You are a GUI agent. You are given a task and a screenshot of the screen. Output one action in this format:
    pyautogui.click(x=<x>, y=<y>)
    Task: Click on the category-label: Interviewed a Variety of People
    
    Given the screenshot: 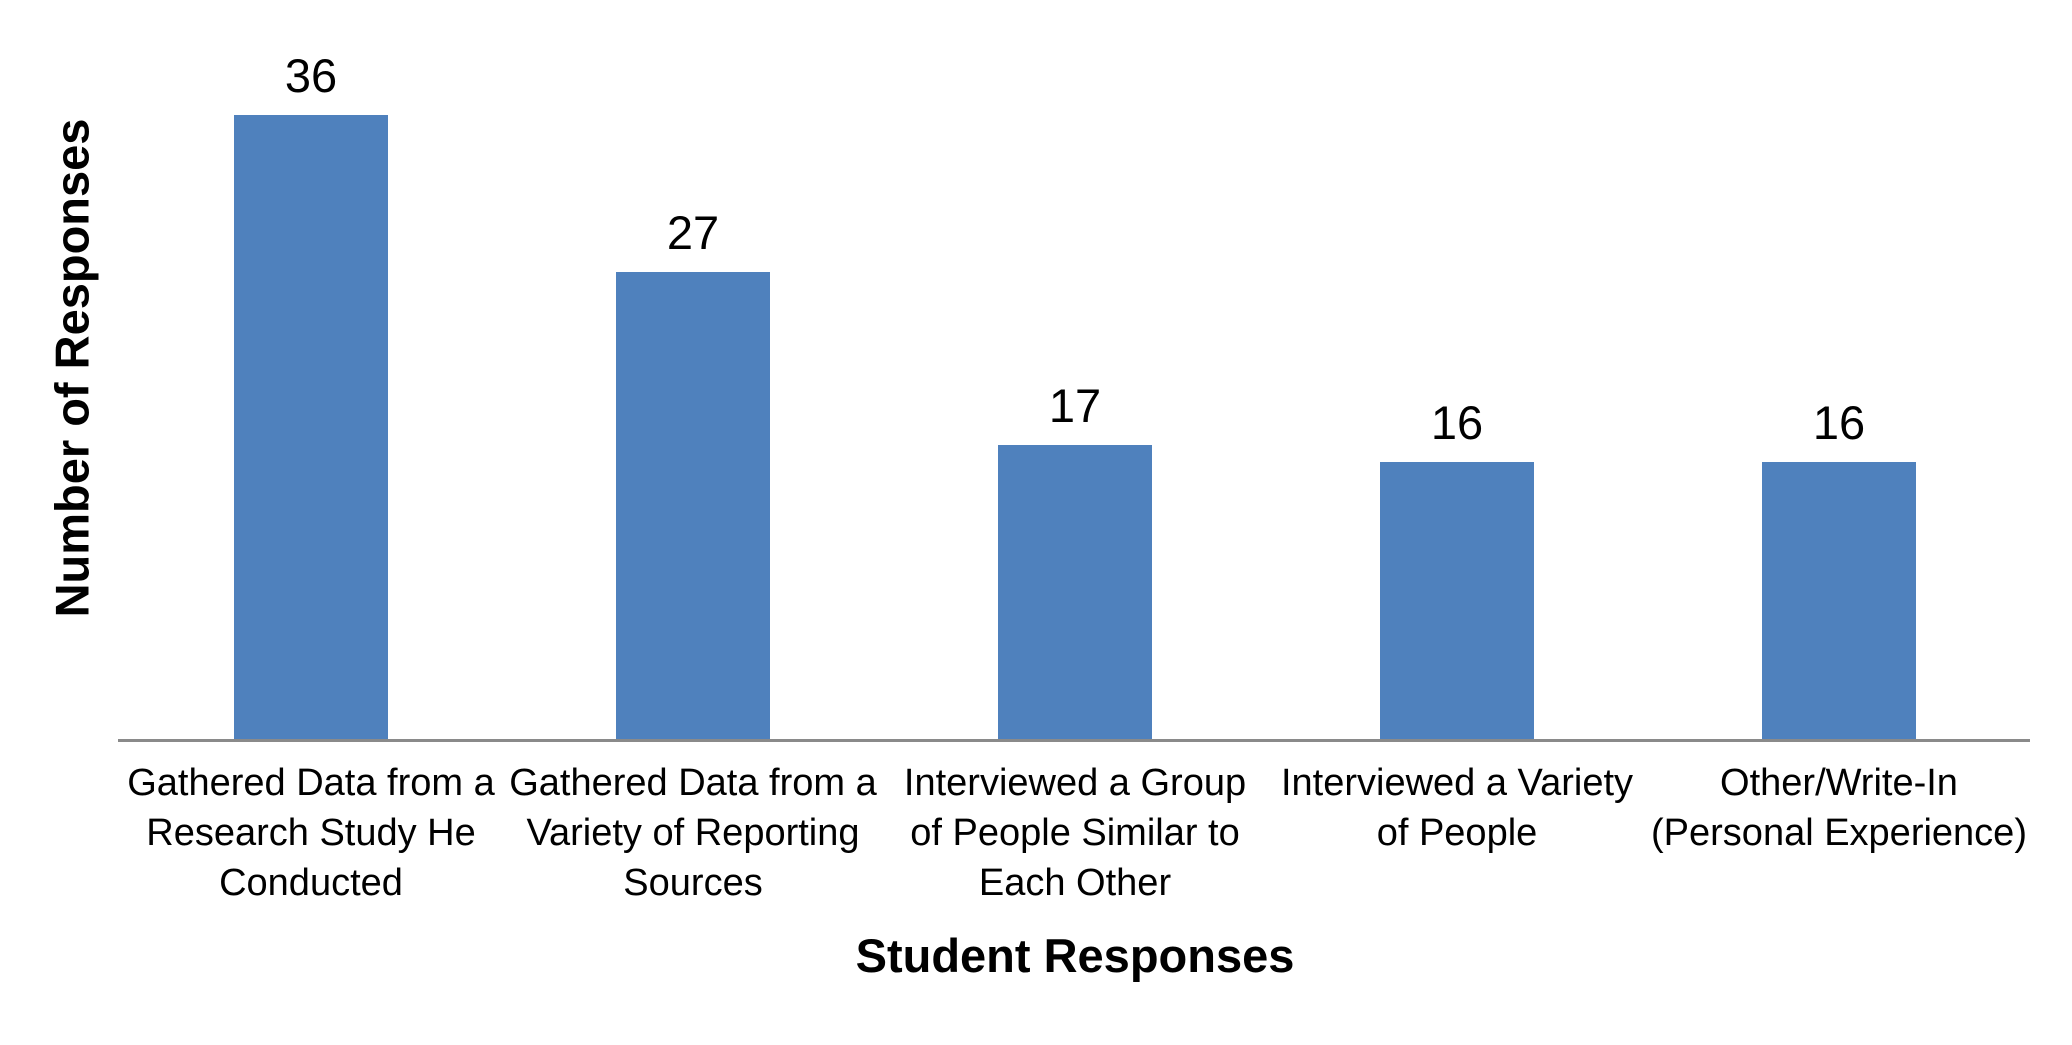 What is the action you would take?
    pyautogui.click(x=1457, y=833)
    